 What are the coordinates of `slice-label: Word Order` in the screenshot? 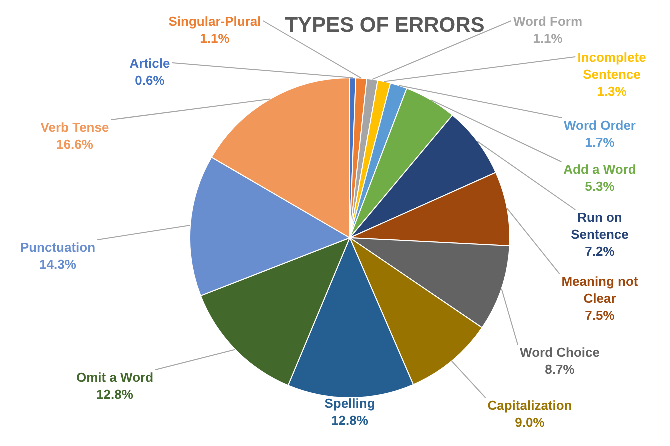 It's located at (600, 125).